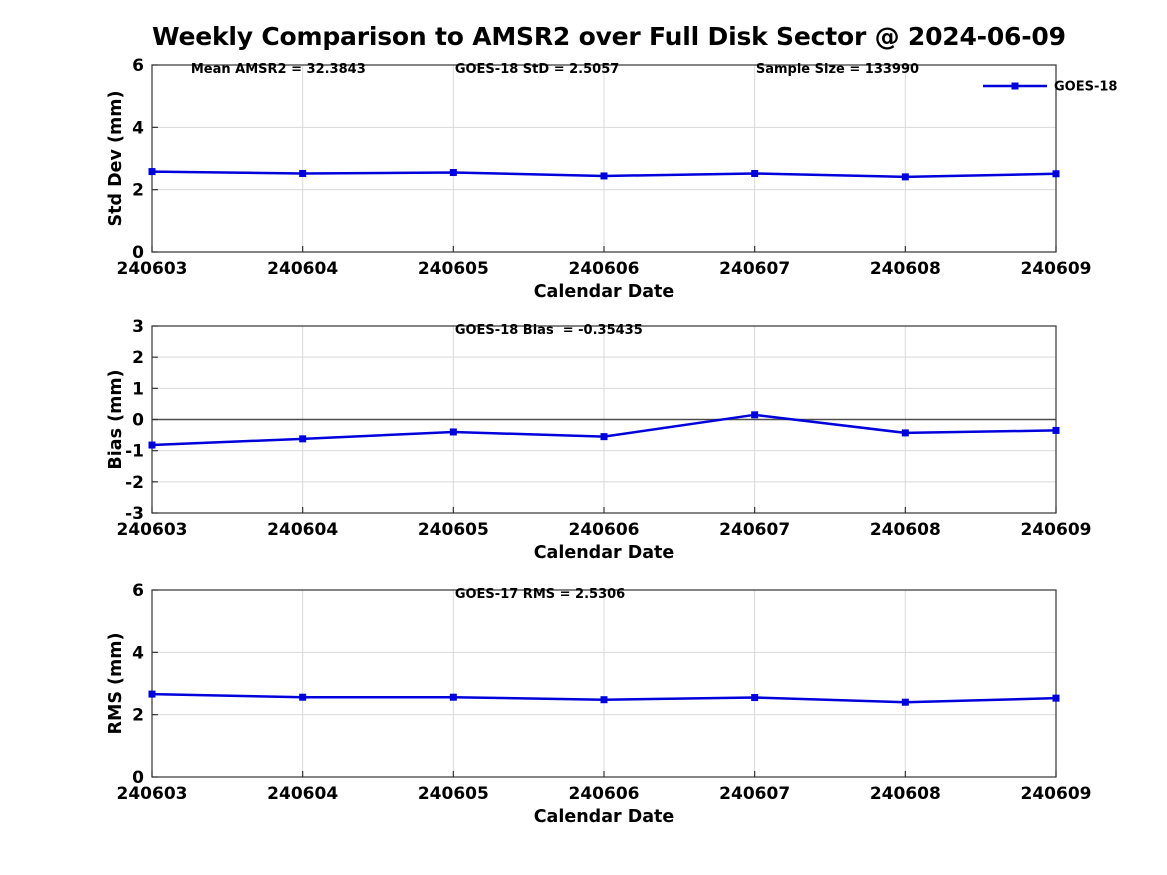  Describe the element at coordinates (540, 594) in the screenshot. I see `annotation-text: GOES-17 RMS = 2.5306` at that location.